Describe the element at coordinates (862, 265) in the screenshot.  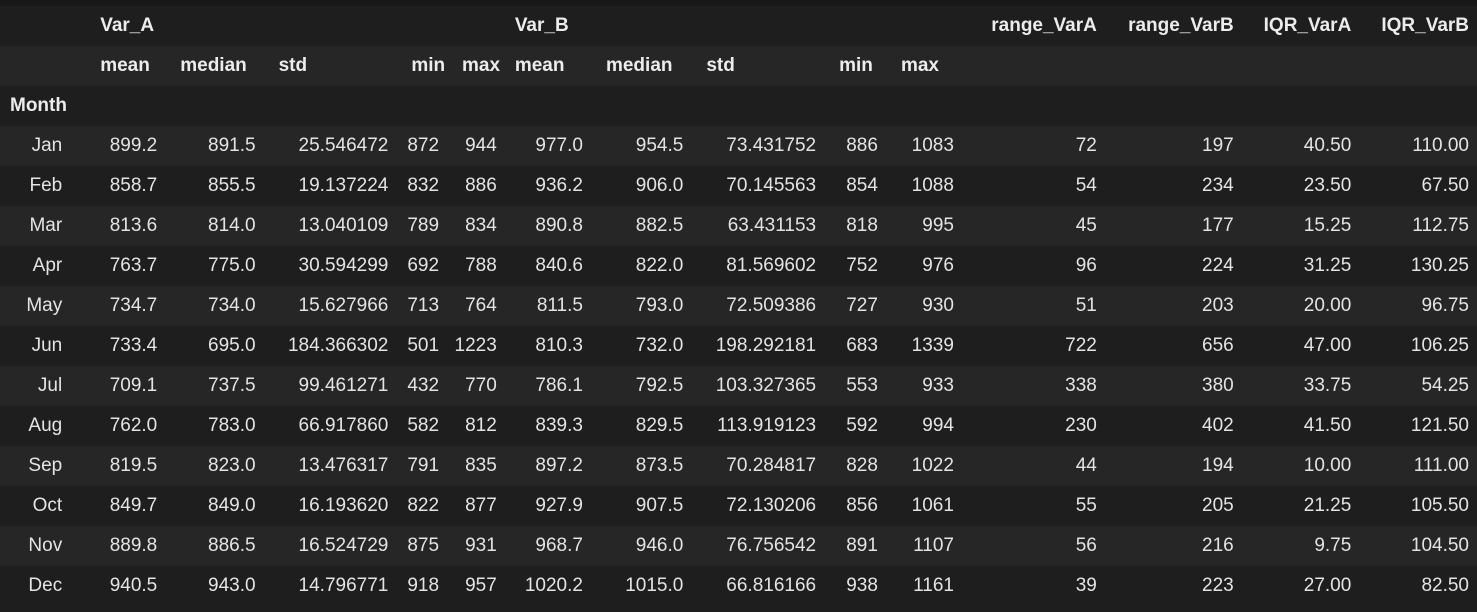
I see `table-cell: 752` at that location.